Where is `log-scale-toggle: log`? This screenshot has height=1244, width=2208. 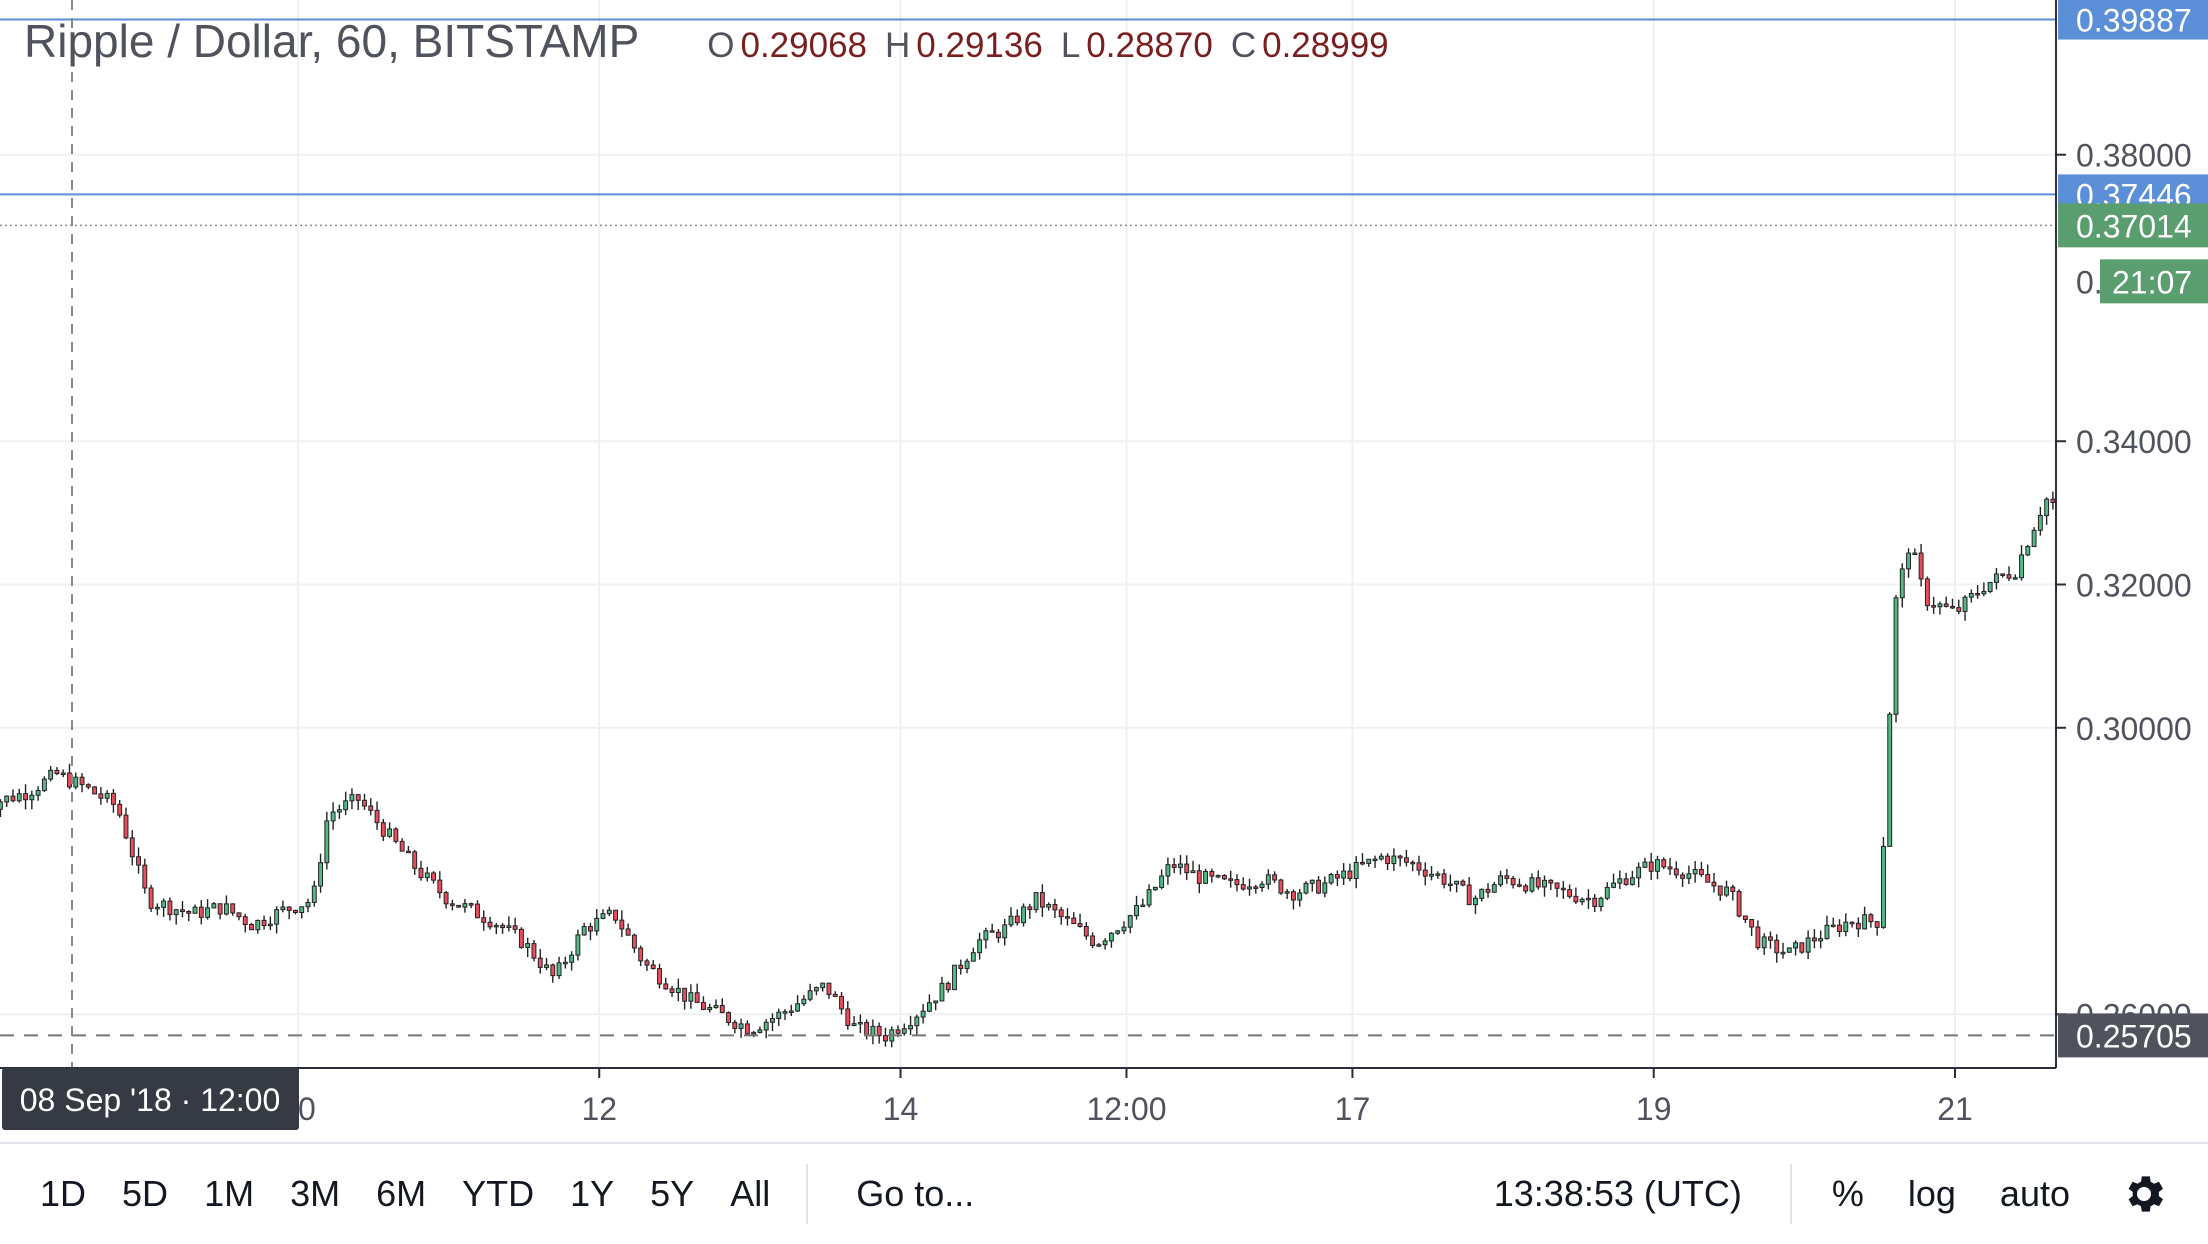
log-scale-toggle: log is located at coordinates (1932, 1194).